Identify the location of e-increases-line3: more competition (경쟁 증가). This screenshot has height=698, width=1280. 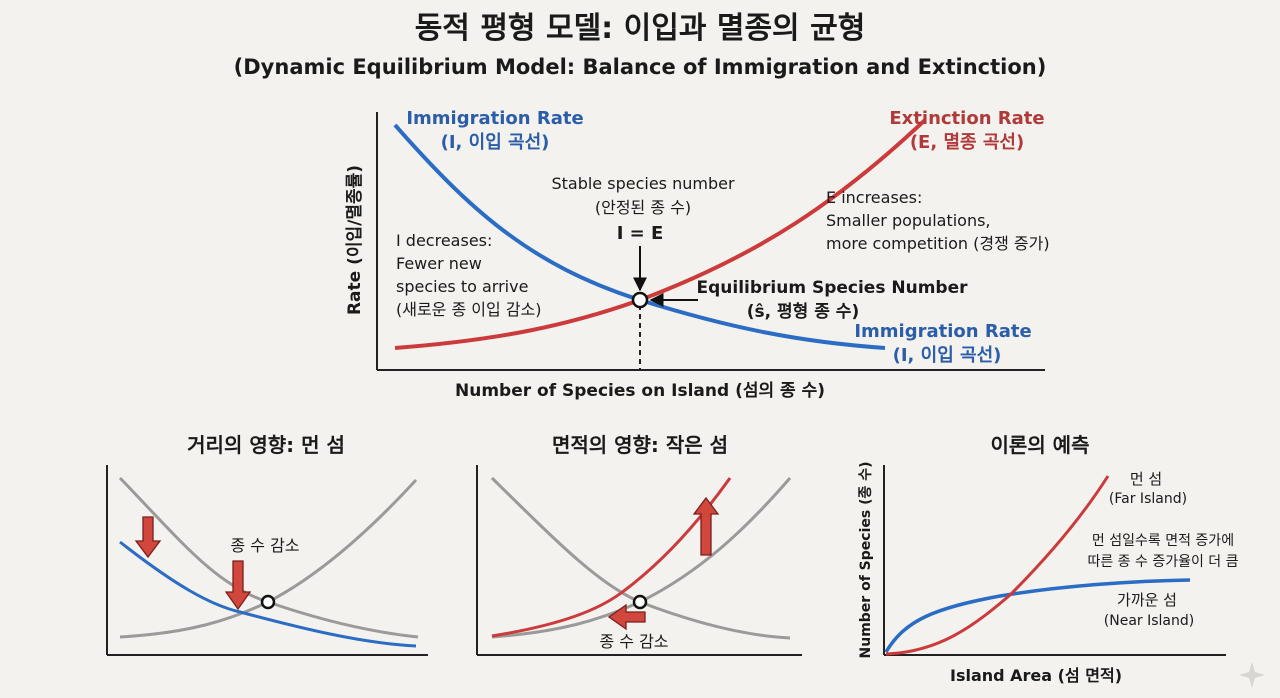
(938, 243).